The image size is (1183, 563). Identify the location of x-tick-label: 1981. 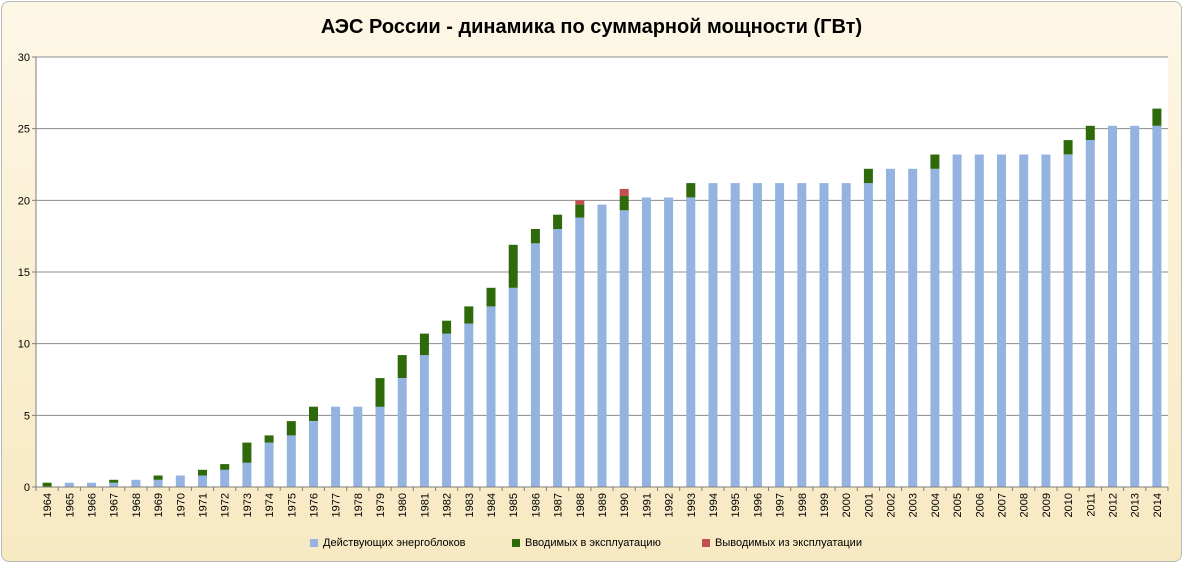
(425, 505).